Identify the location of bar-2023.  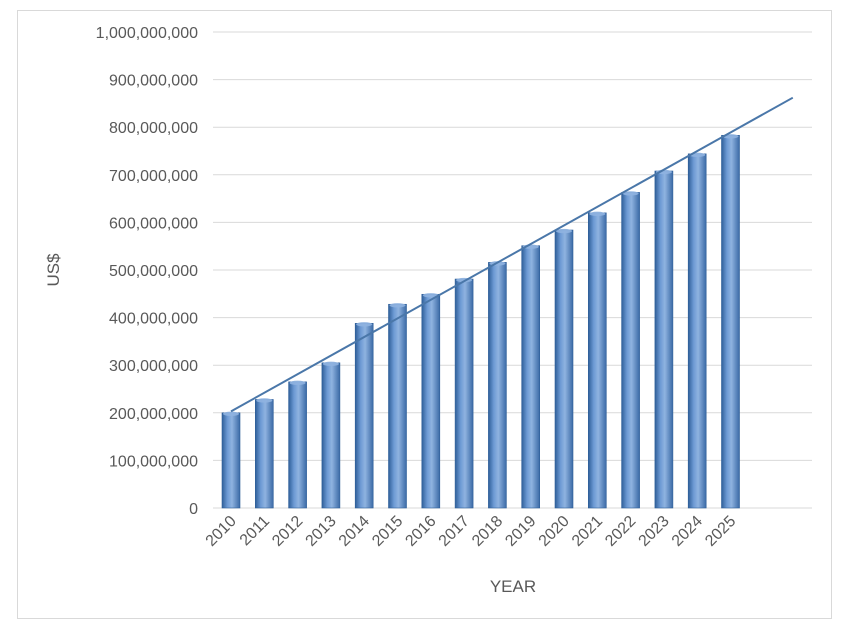
(664, 339).